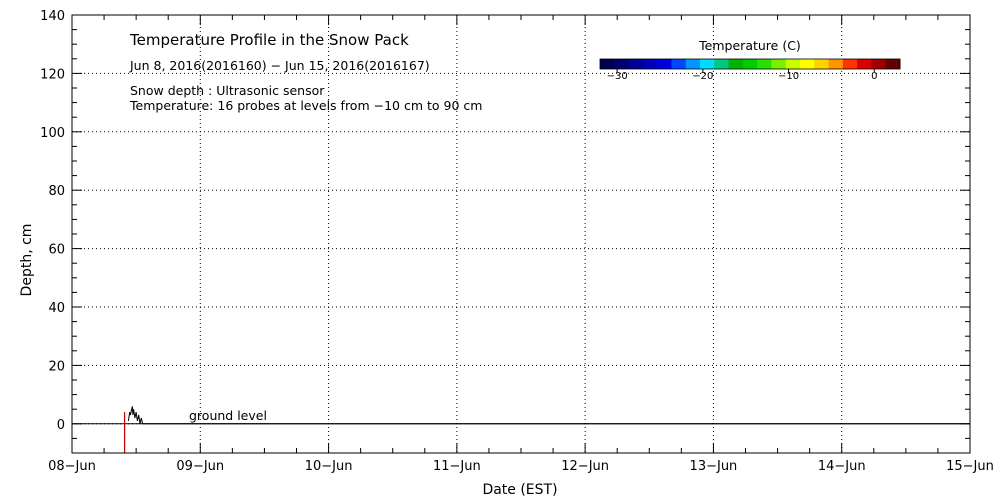  What do you see at coordinates (52, 133) in the screenshot?
I see `y-tick-label: 100` at bounding box center [52, 133].